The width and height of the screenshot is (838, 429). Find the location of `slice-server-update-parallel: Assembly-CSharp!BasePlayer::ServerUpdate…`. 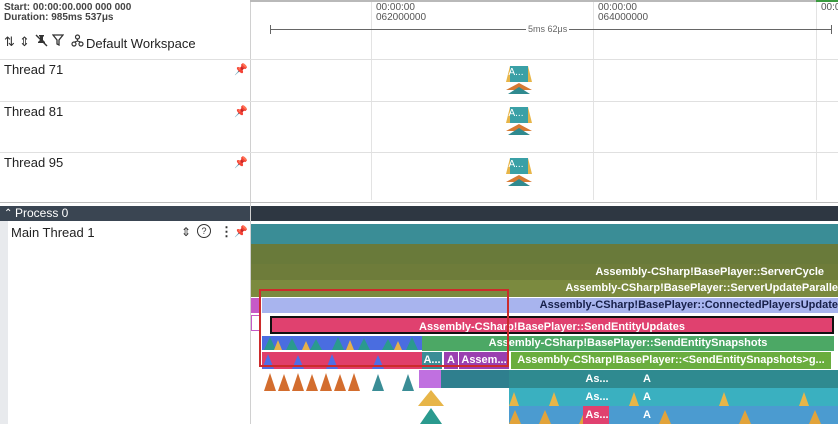

slice-server-update-parallel: Assembly-CSharp!BasePlayer::ServerUpdate… is located at coordinates (544, 288).